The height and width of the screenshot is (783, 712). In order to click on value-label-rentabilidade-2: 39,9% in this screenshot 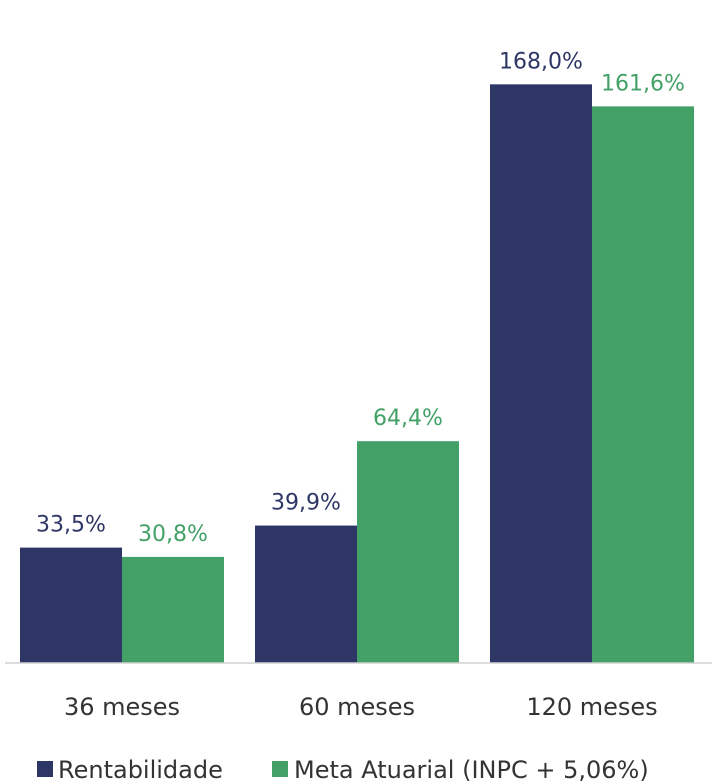, I will do `click(306, 503)`.